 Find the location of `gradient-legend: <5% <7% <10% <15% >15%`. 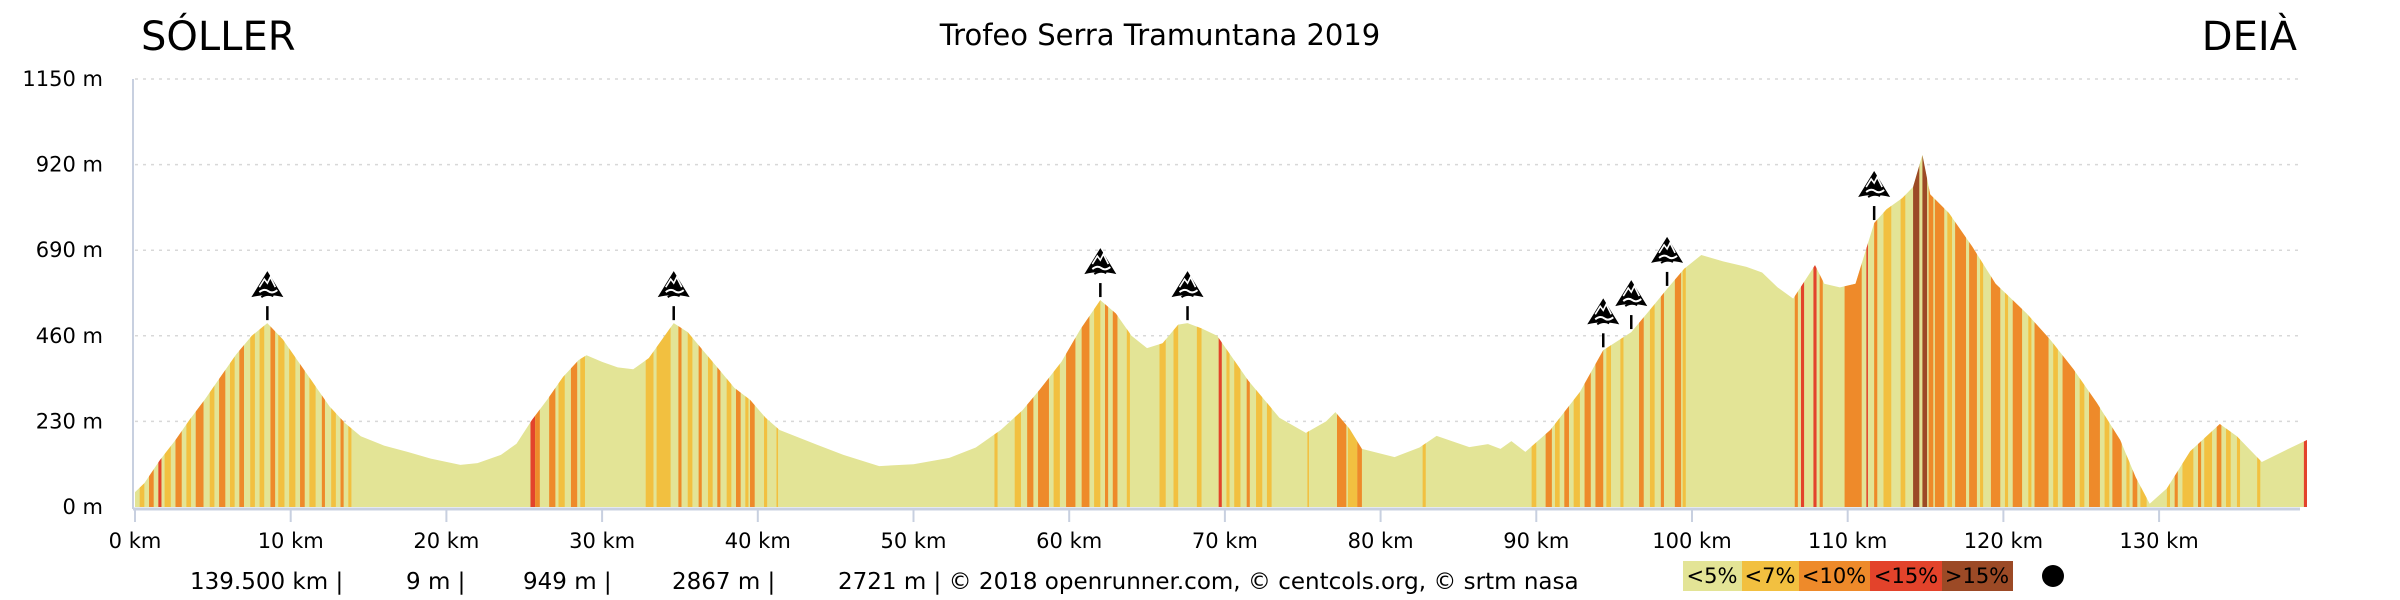

gradient-legend: <5% <7% <10% <15% >15% is located at coordinates (1873, 576).